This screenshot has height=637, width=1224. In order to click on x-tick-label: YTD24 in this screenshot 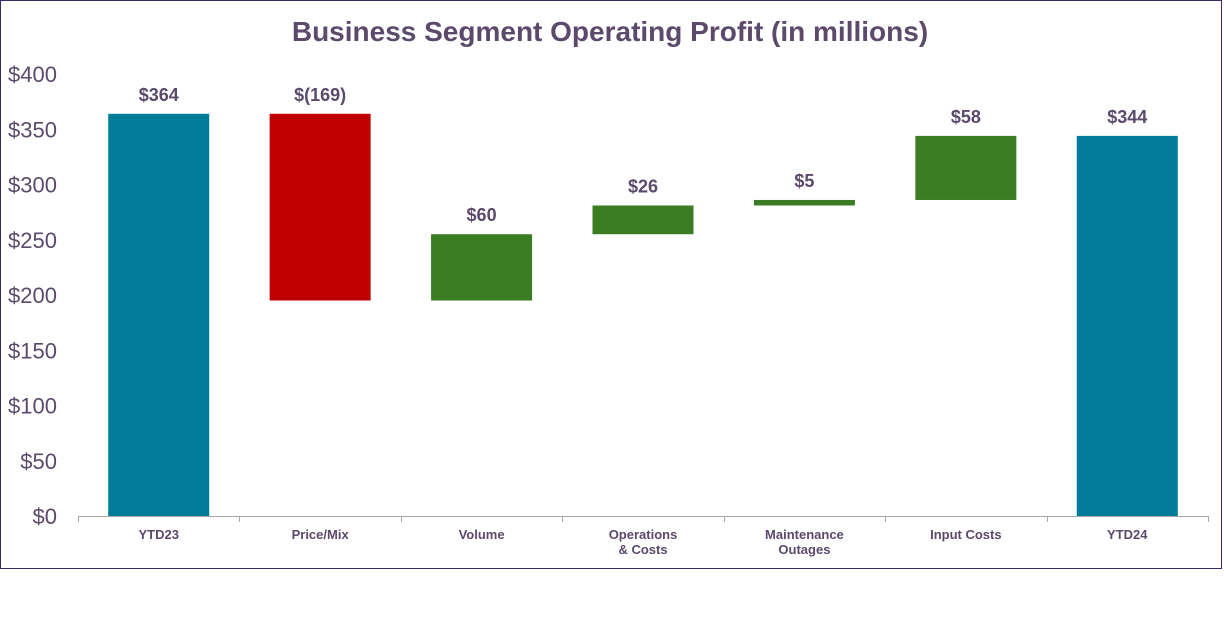, I will do `click(1127, 534)`.